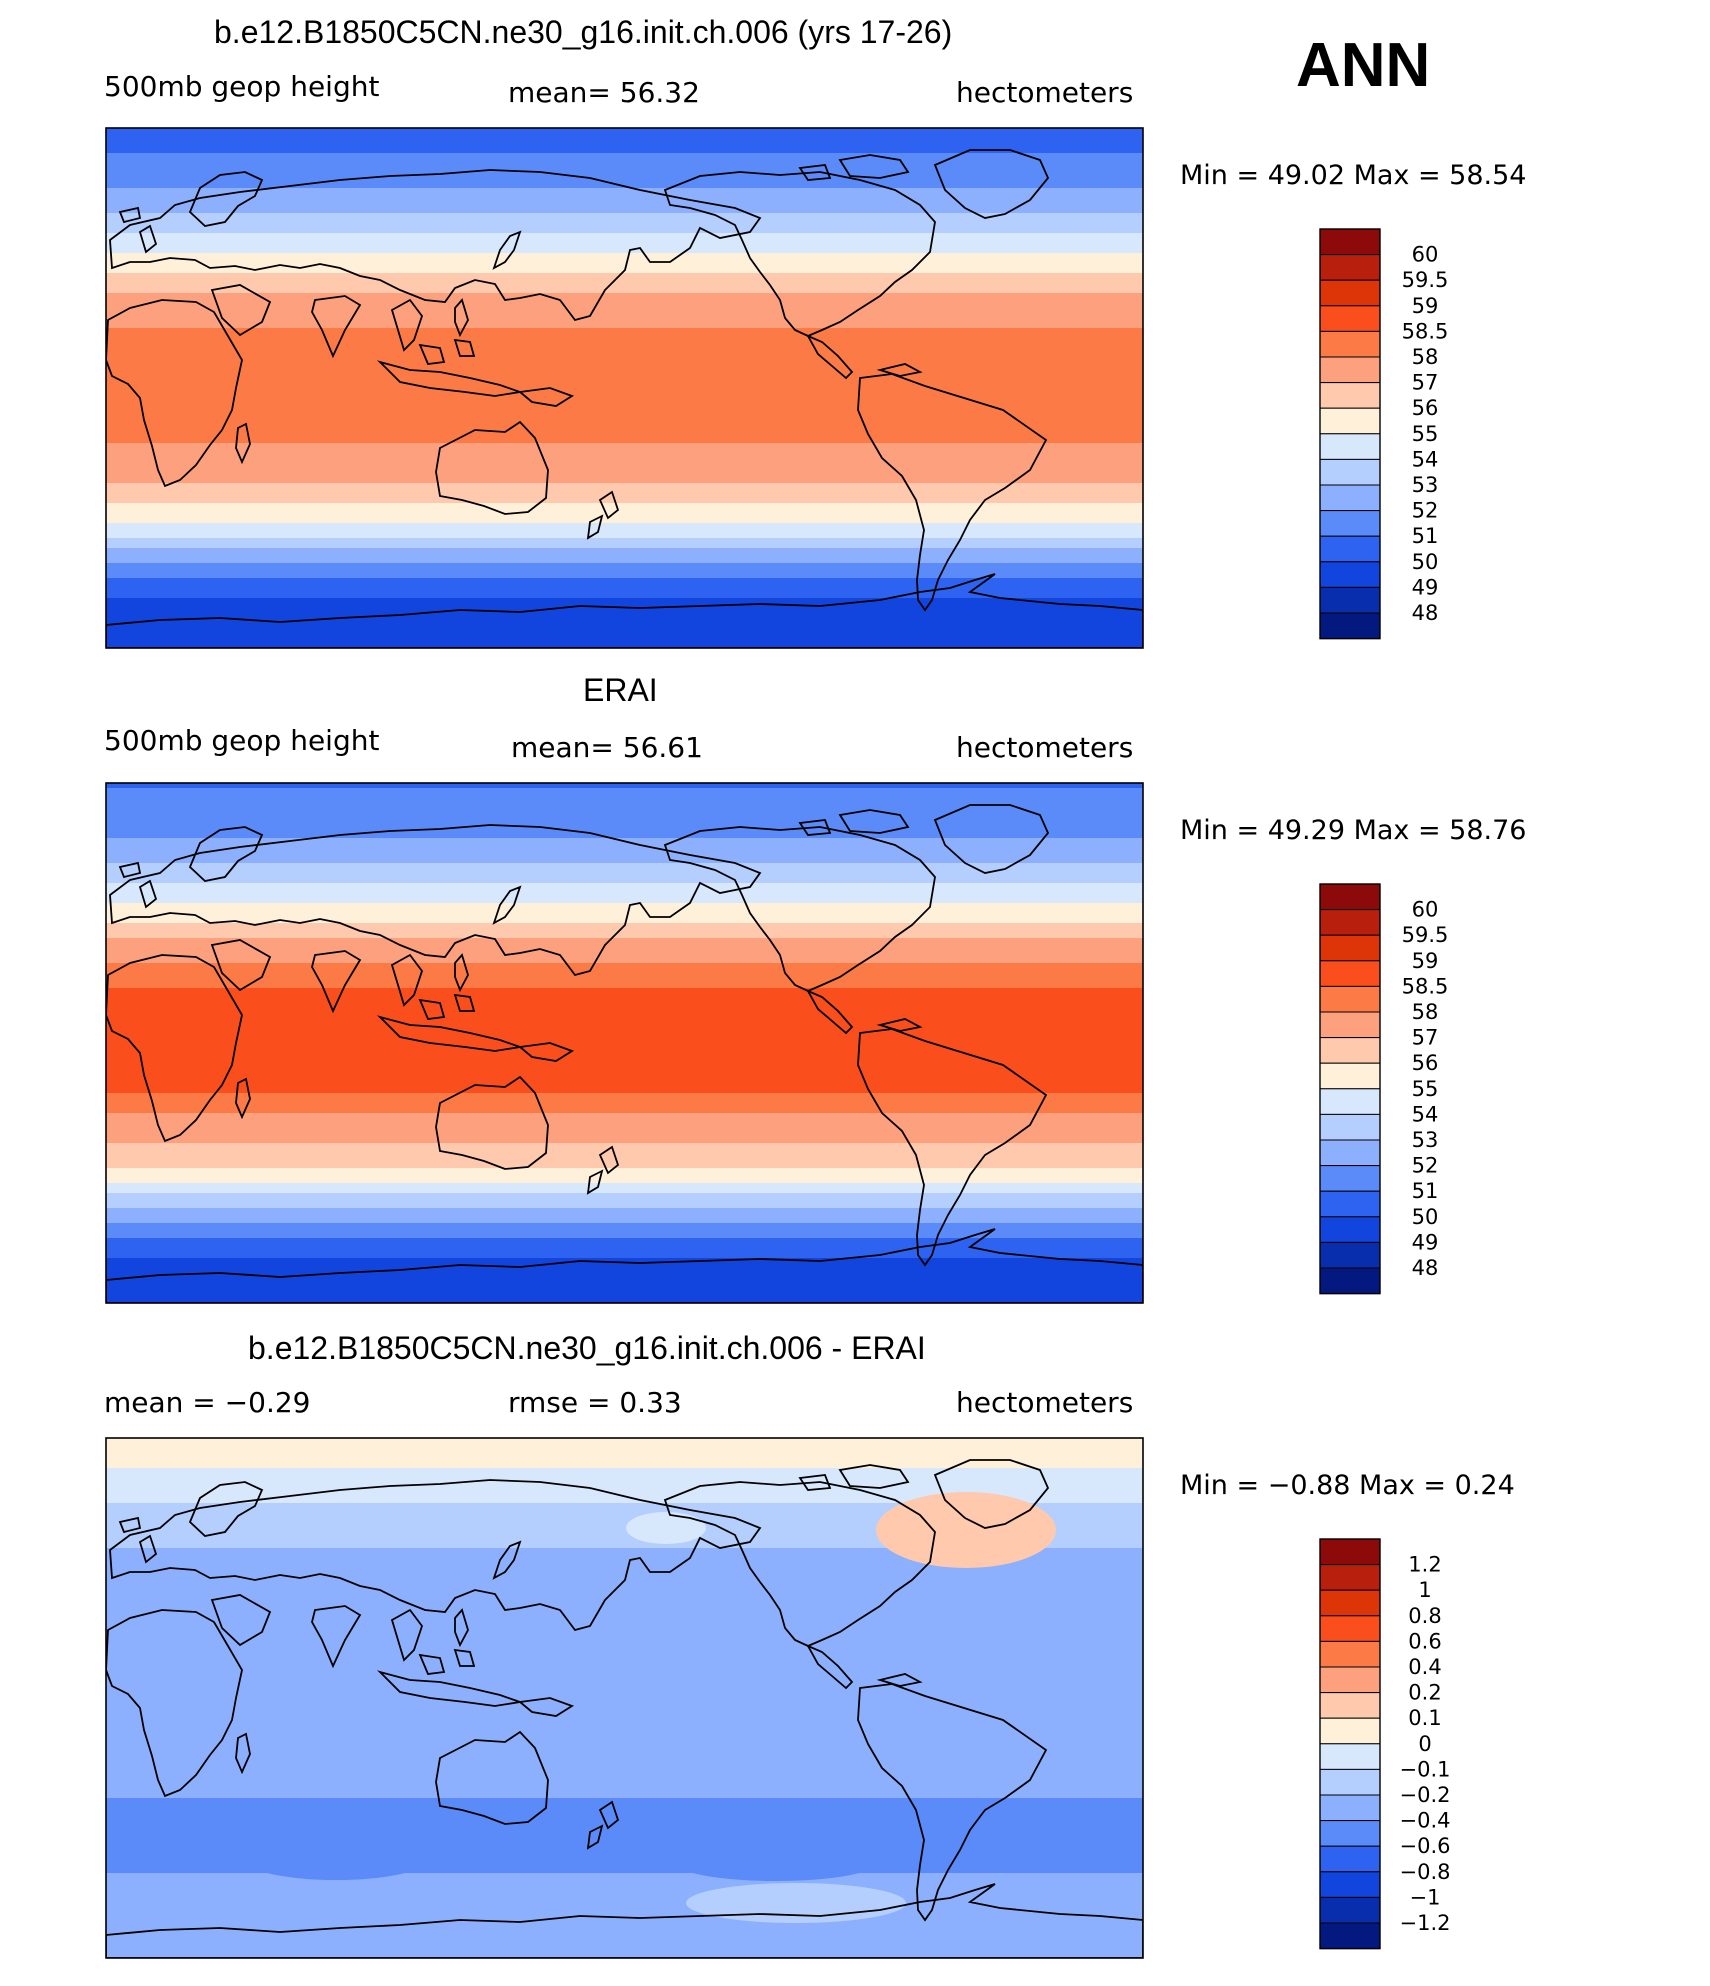 The width and height of the screenshot is (1710, 1986). I want to click on colorbar-tick-label: 59.5, so click(1425, 280).